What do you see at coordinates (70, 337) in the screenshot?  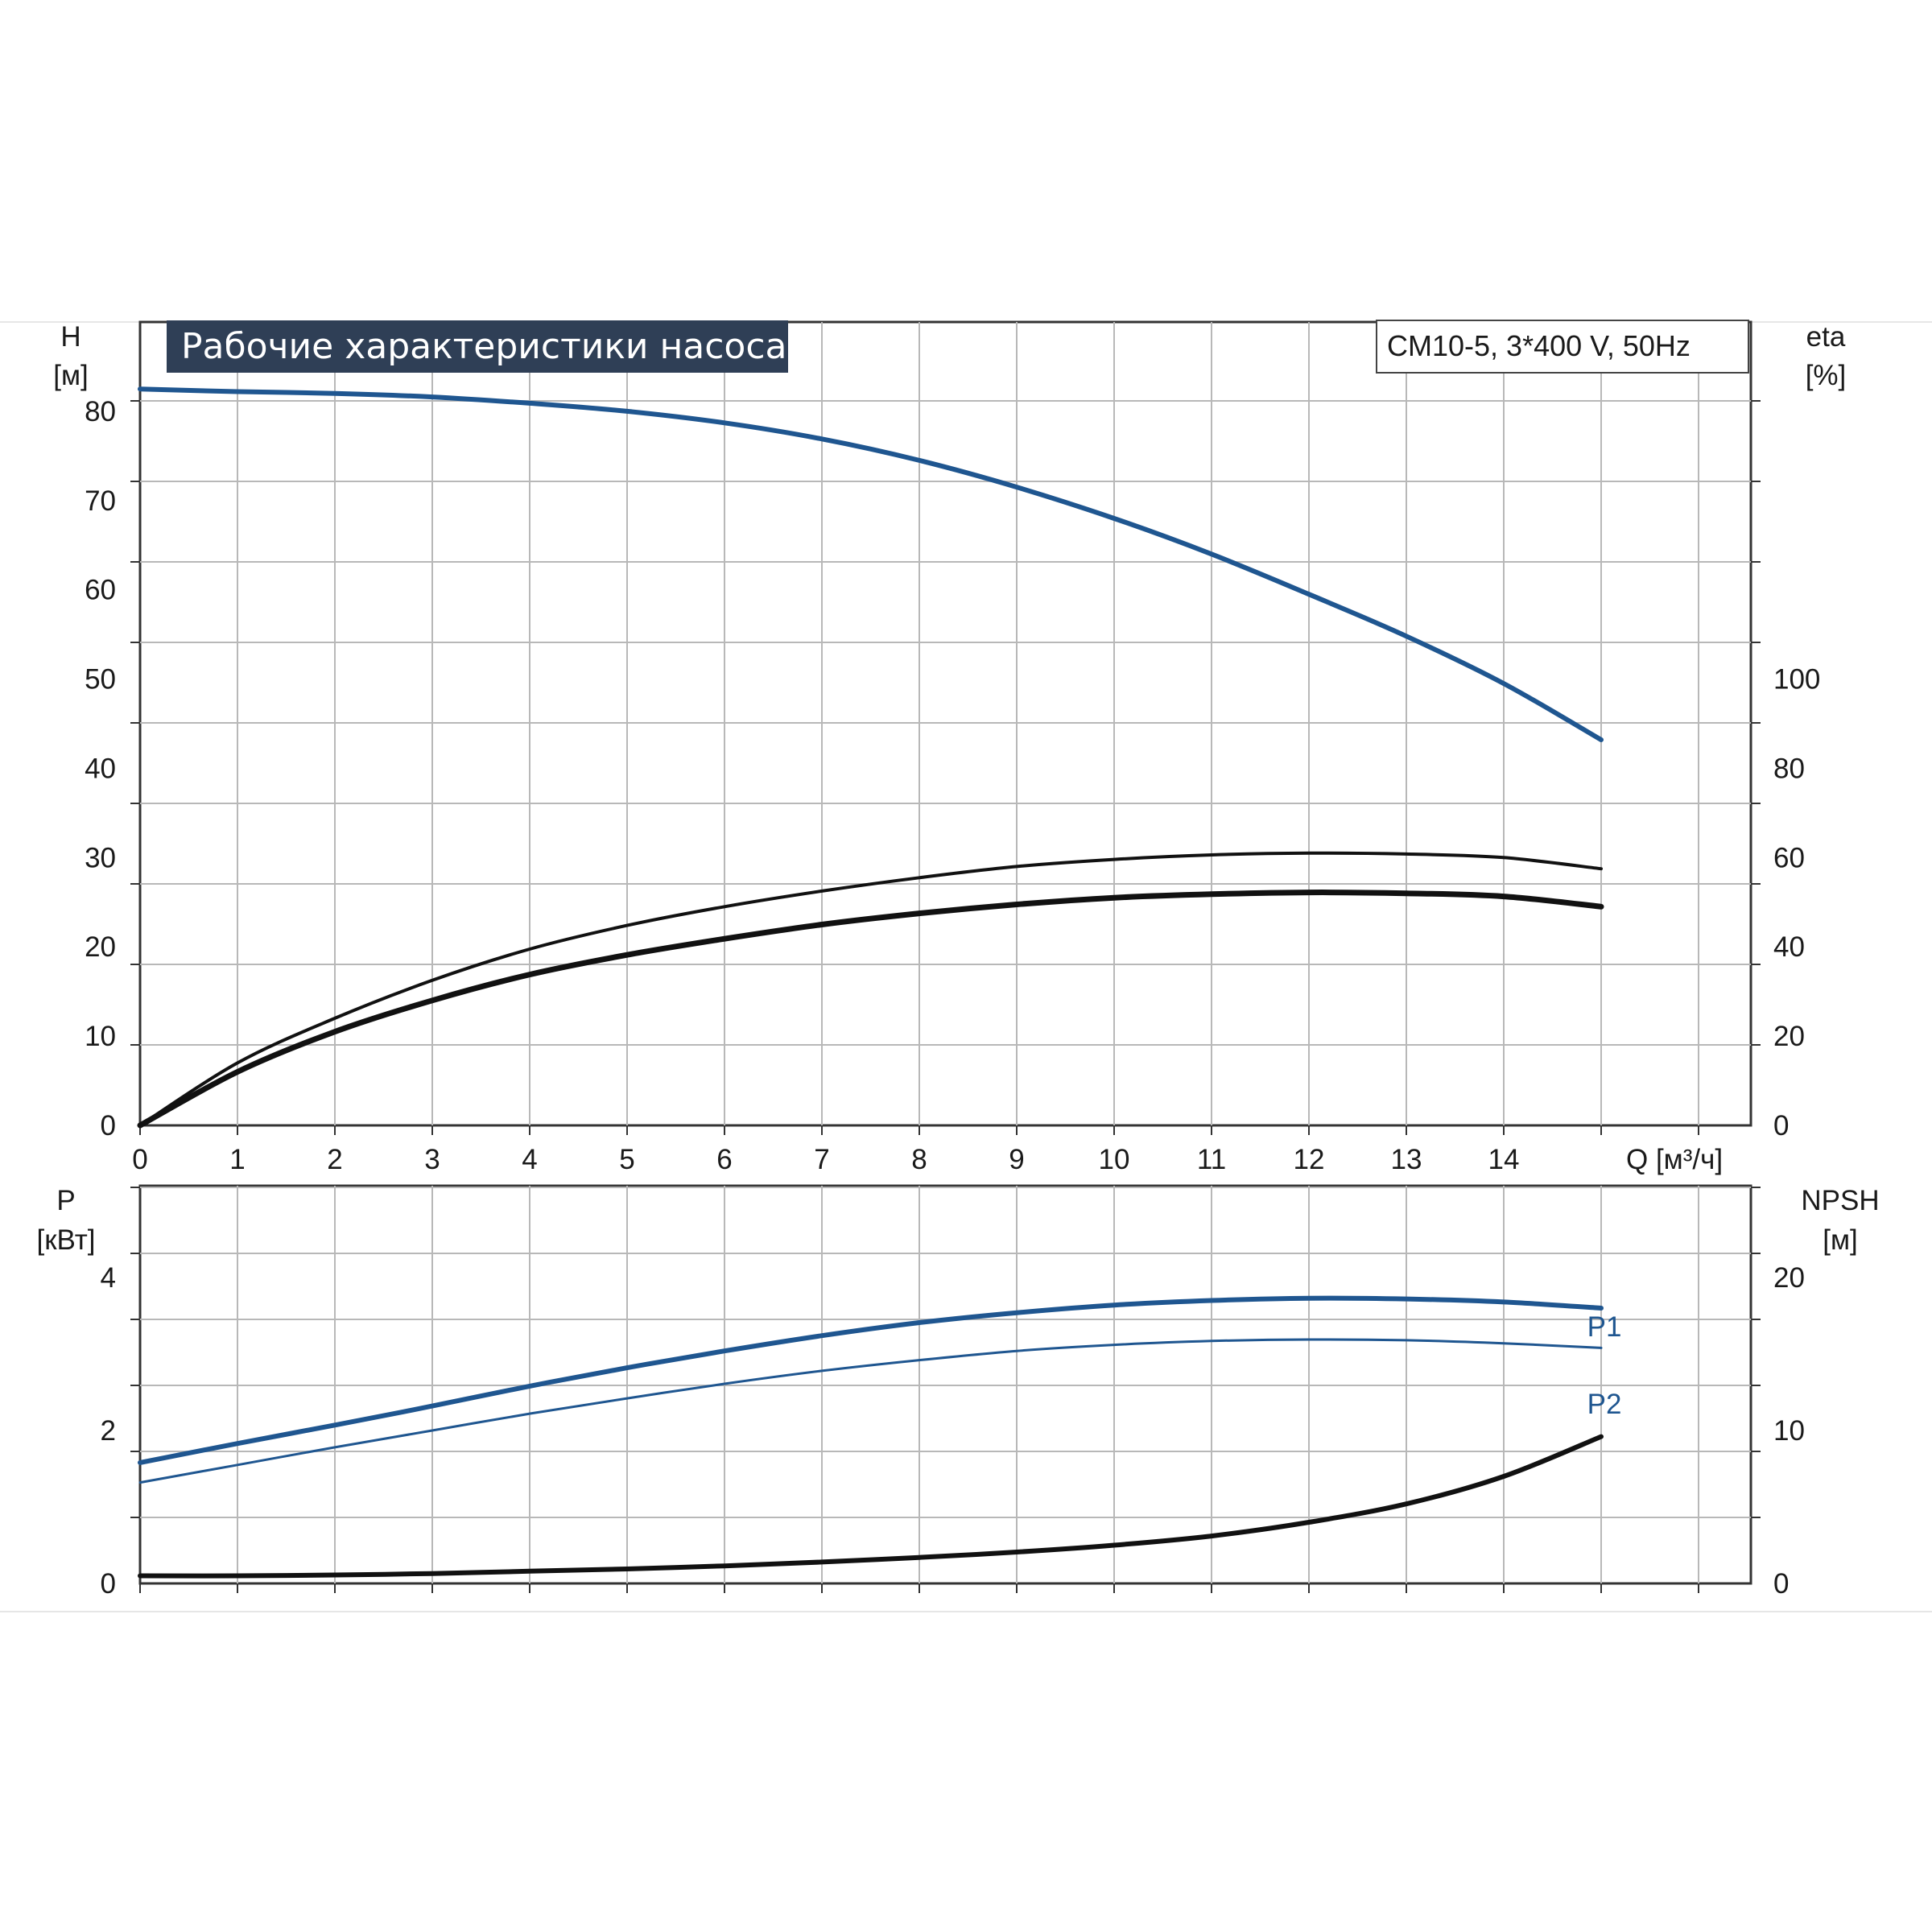 I see `h-axis-symbol: H` at bounding box center [70, 337].